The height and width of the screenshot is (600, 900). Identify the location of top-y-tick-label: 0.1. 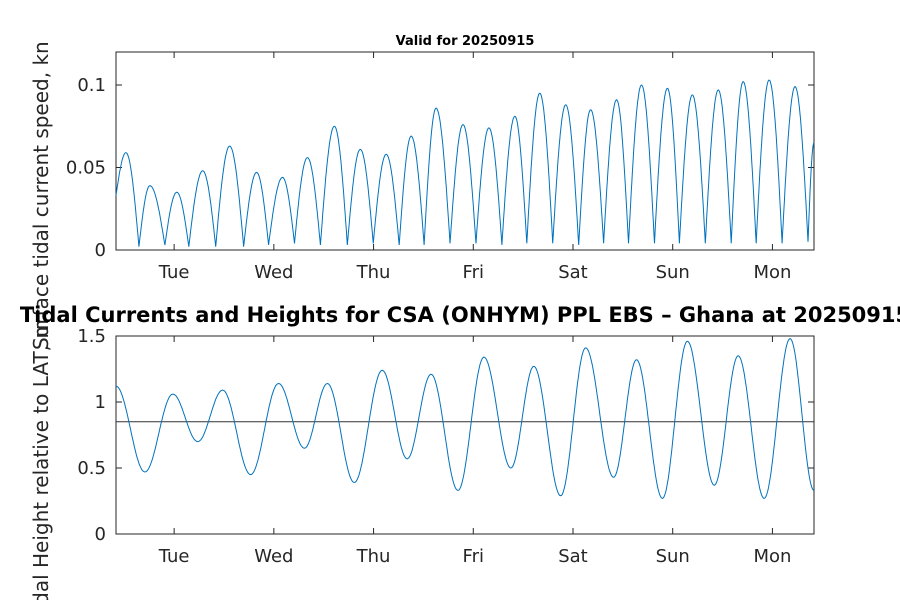
(91, 85).